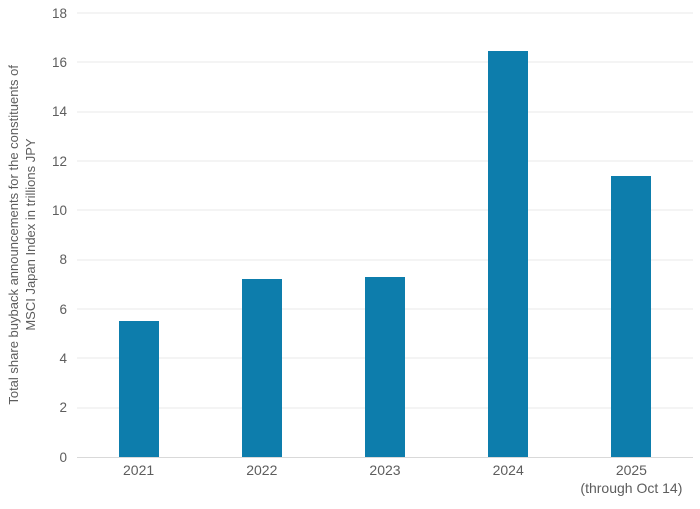  I want to click on x-axis-category-labels: 2021 2022 2023 2024 2025 (through Oct 14), so click(385, 484).